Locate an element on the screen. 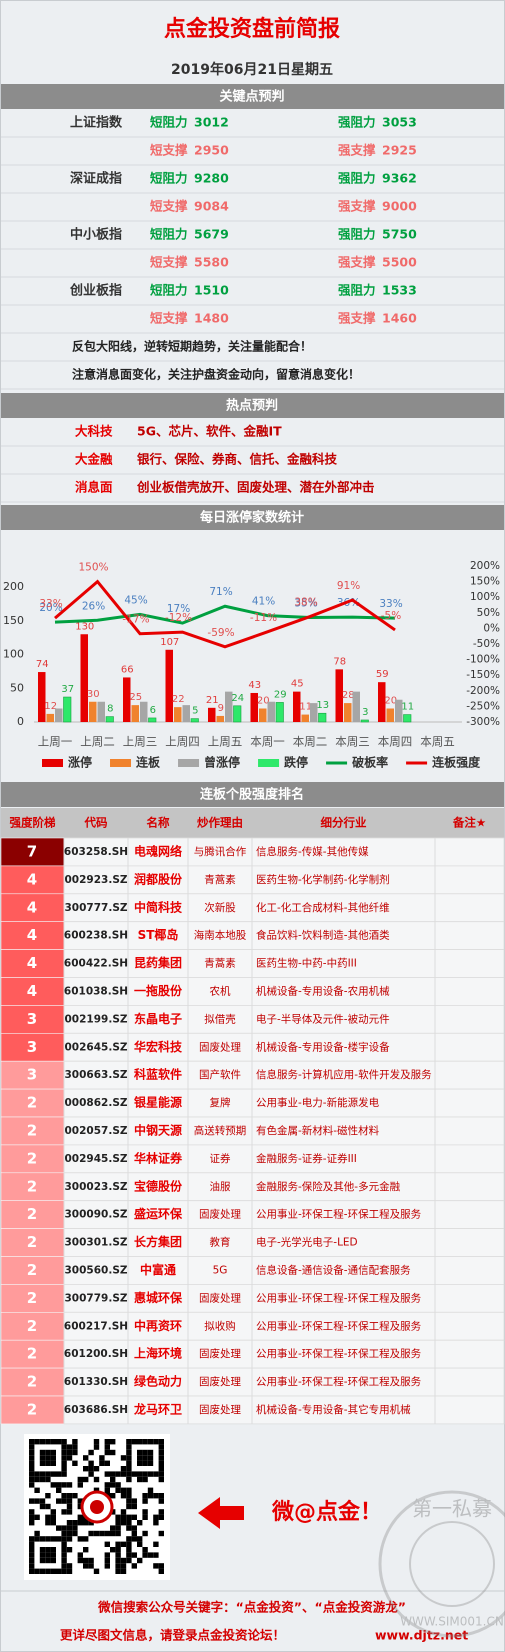 This screenshot has height=1652, width=505. table-cell: 300090.SZ is located at coordinates (96, 1215).